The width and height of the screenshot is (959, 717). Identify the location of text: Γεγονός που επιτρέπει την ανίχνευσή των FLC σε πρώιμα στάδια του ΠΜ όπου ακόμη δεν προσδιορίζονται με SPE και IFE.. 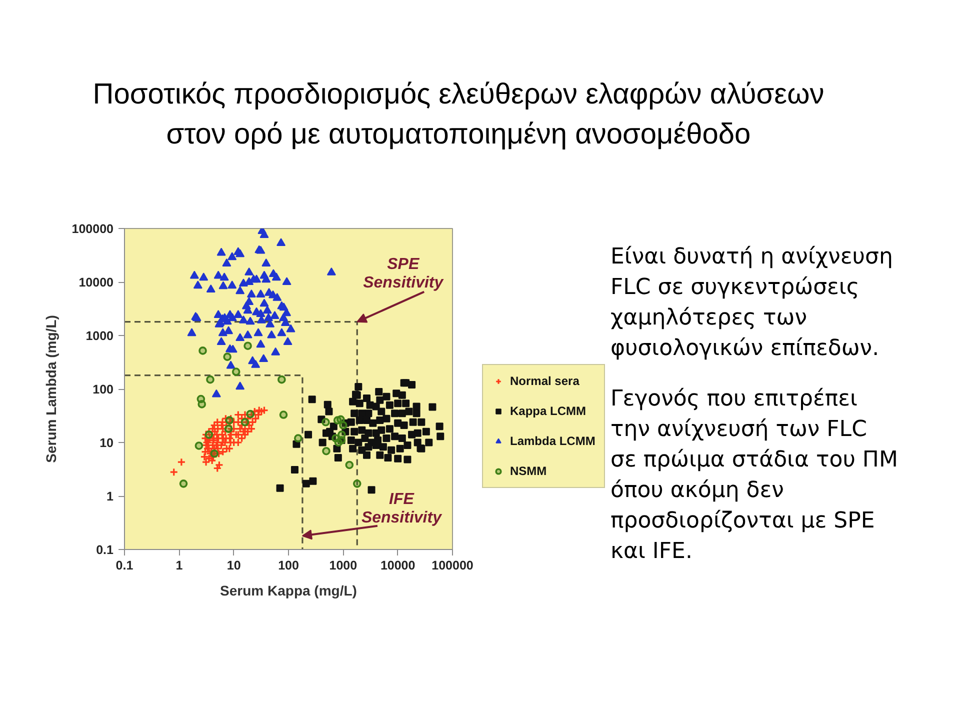
(754, 475).